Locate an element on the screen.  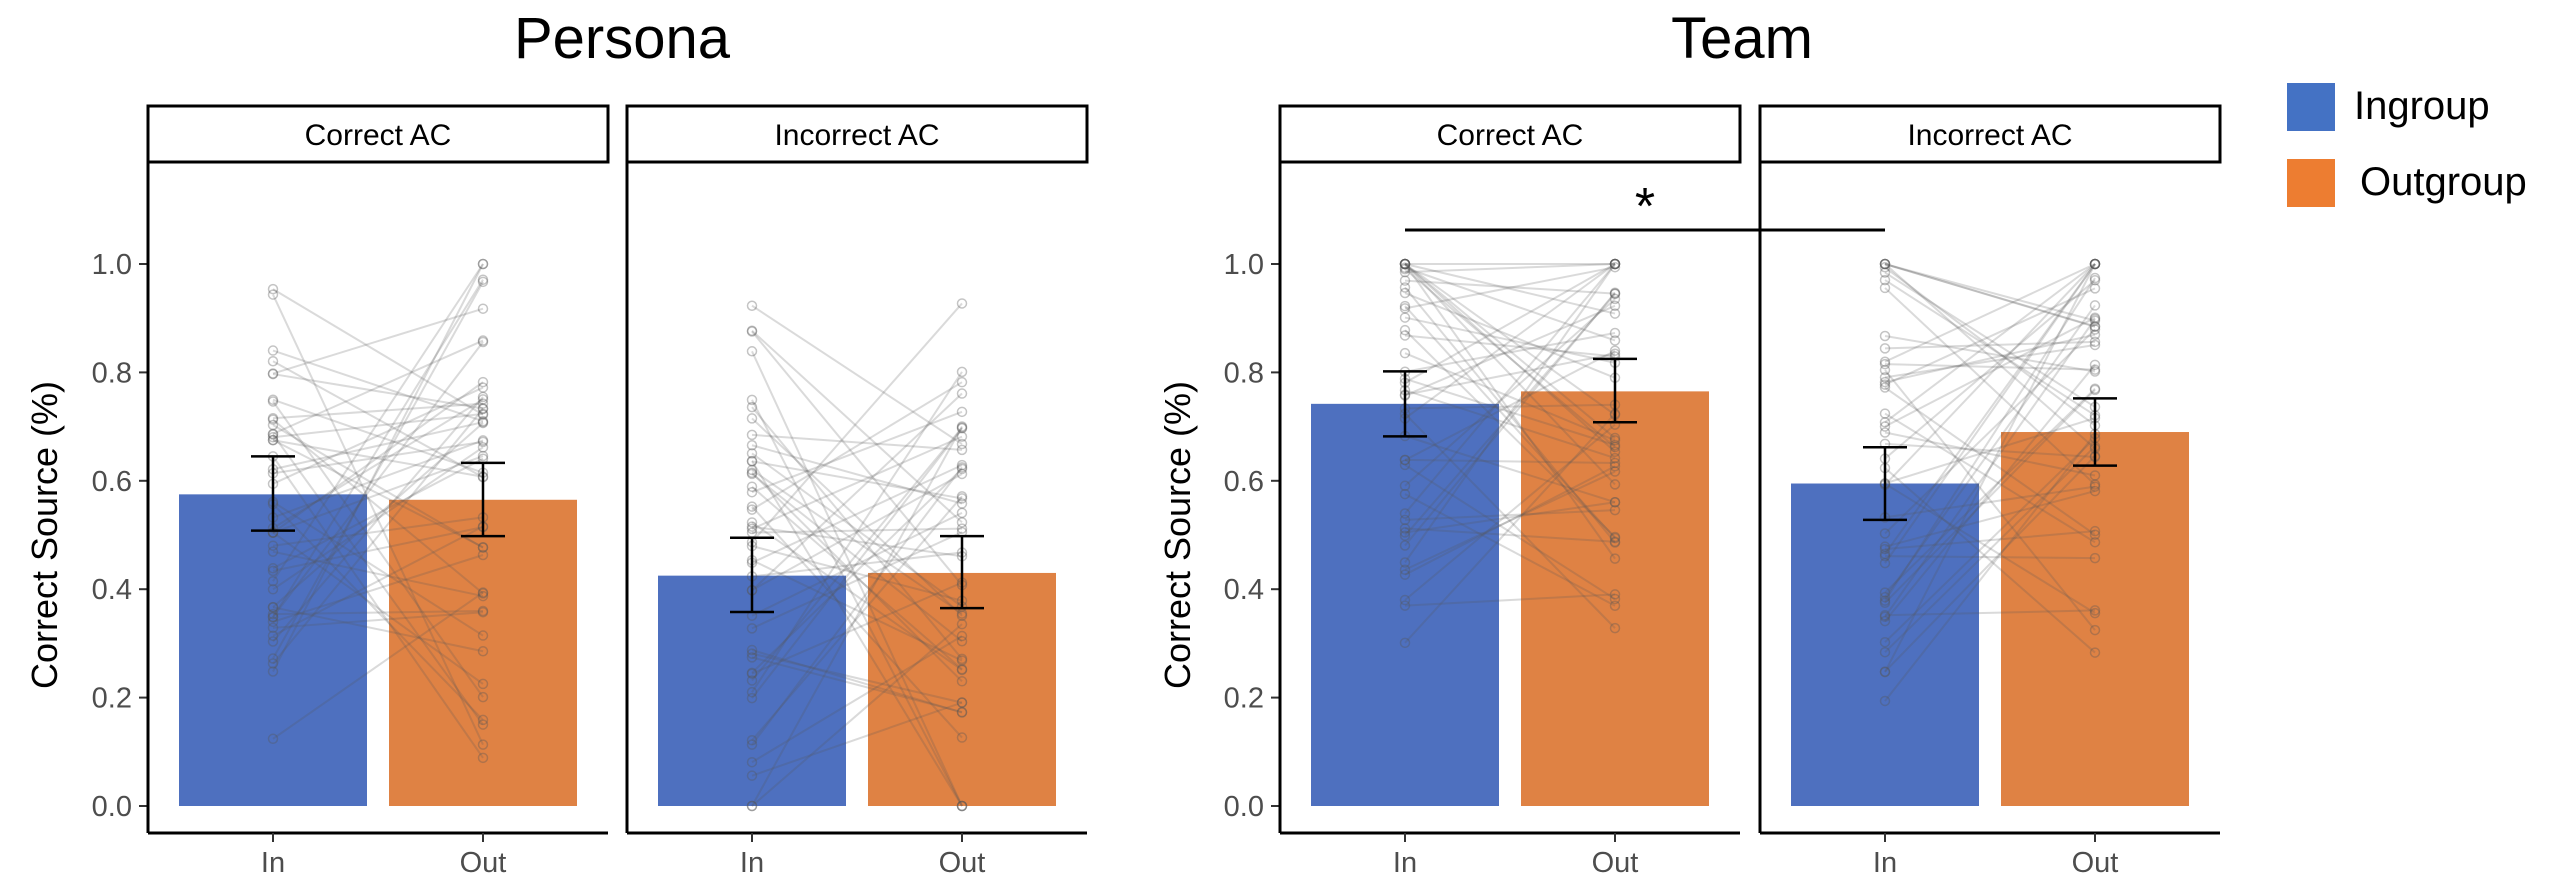
facet-strip-label: Correct AC is located at coordinates (1510, 135).